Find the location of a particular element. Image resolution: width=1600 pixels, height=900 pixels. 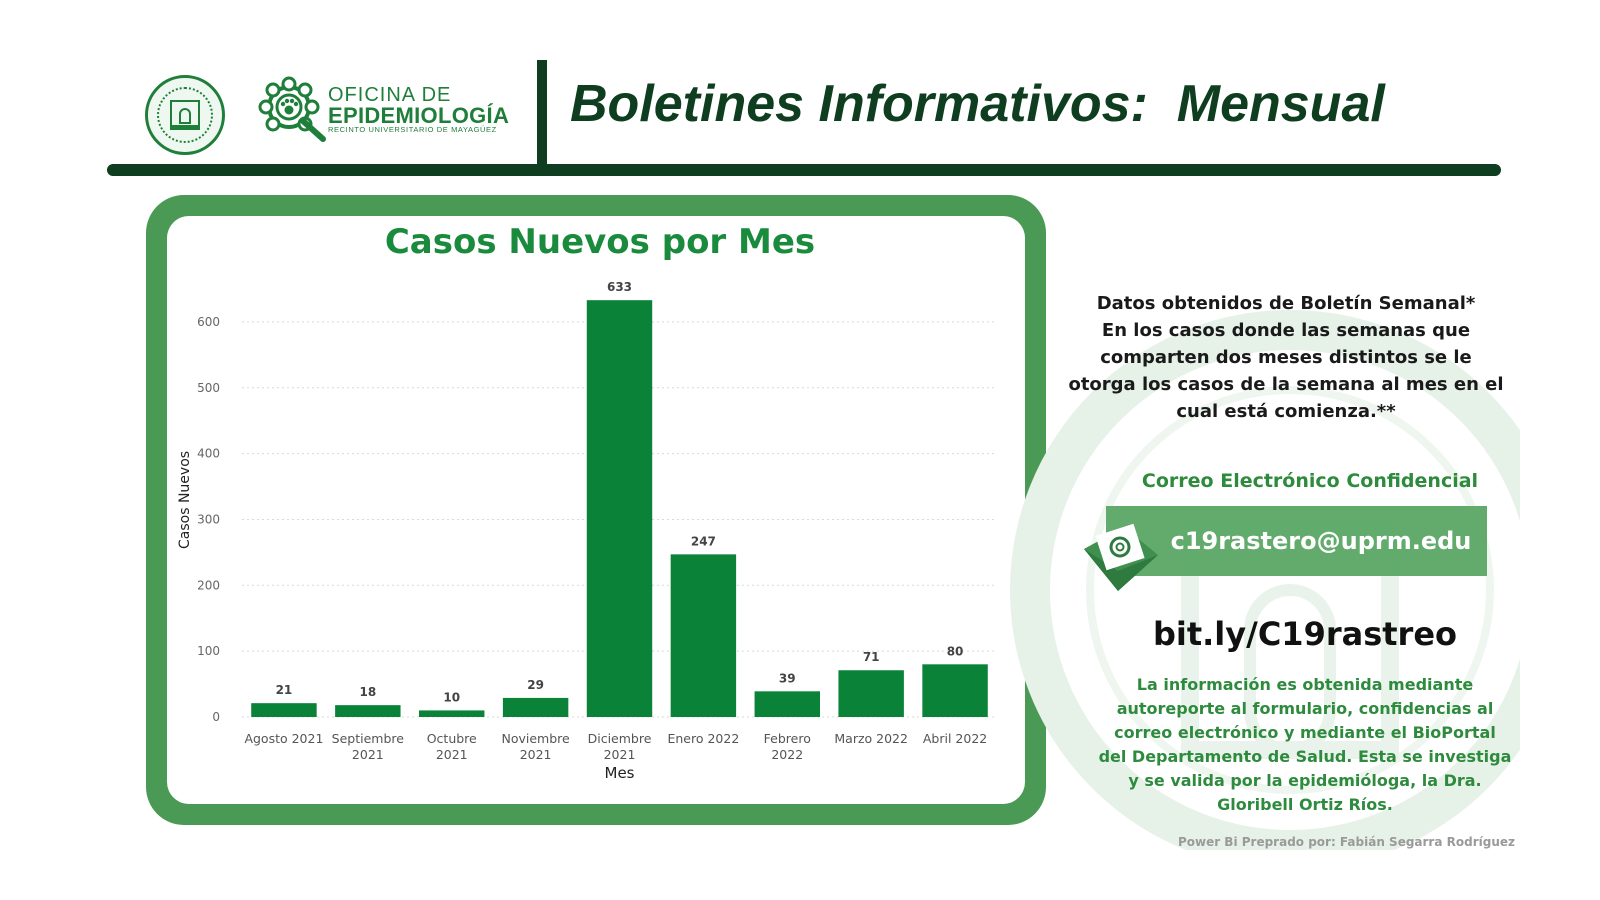

data-label: 18 is located at coordinates (367, 692).